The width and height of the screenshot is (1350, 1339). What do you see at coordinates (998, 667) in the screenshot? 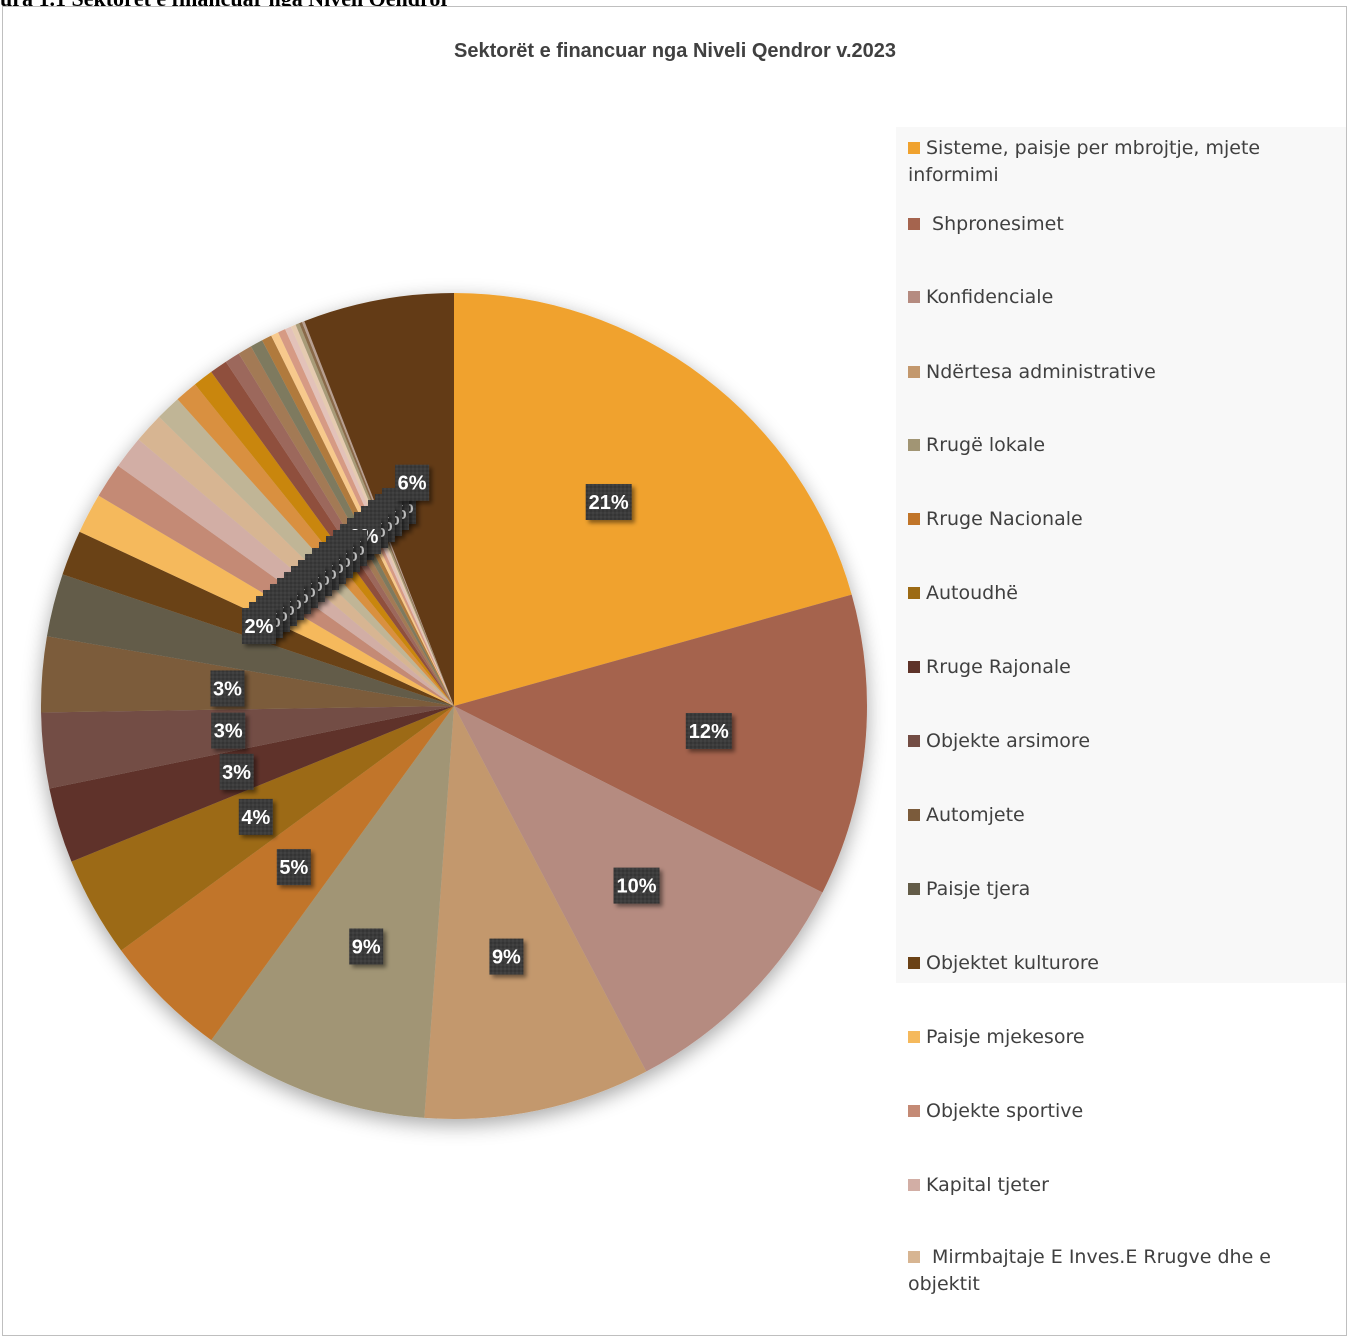
I see `legend-label: Rruge Rajonale` at bounding box center [998, 667].